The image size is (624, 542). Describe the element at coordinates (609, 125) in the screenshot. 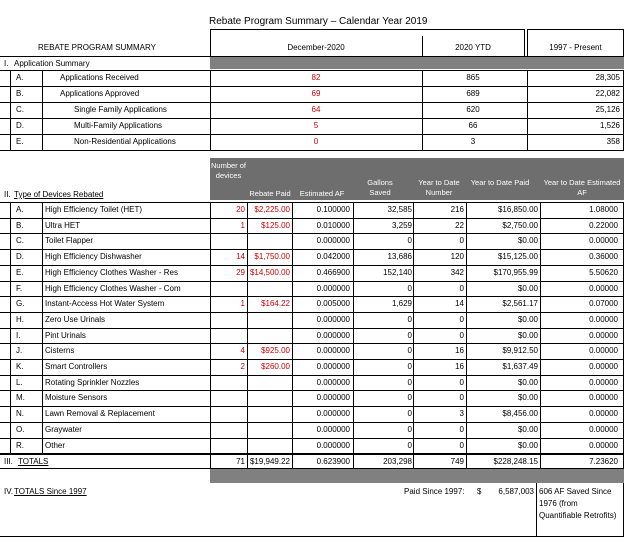

I see `app-row-total: 1,526` at that location.